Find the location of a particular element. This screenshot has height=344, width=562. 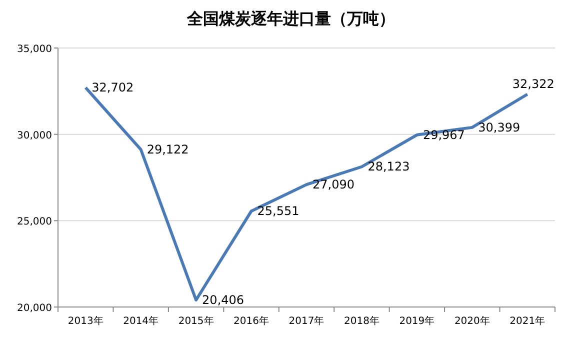

text: 29,122 is located at coordinates (167, 149).